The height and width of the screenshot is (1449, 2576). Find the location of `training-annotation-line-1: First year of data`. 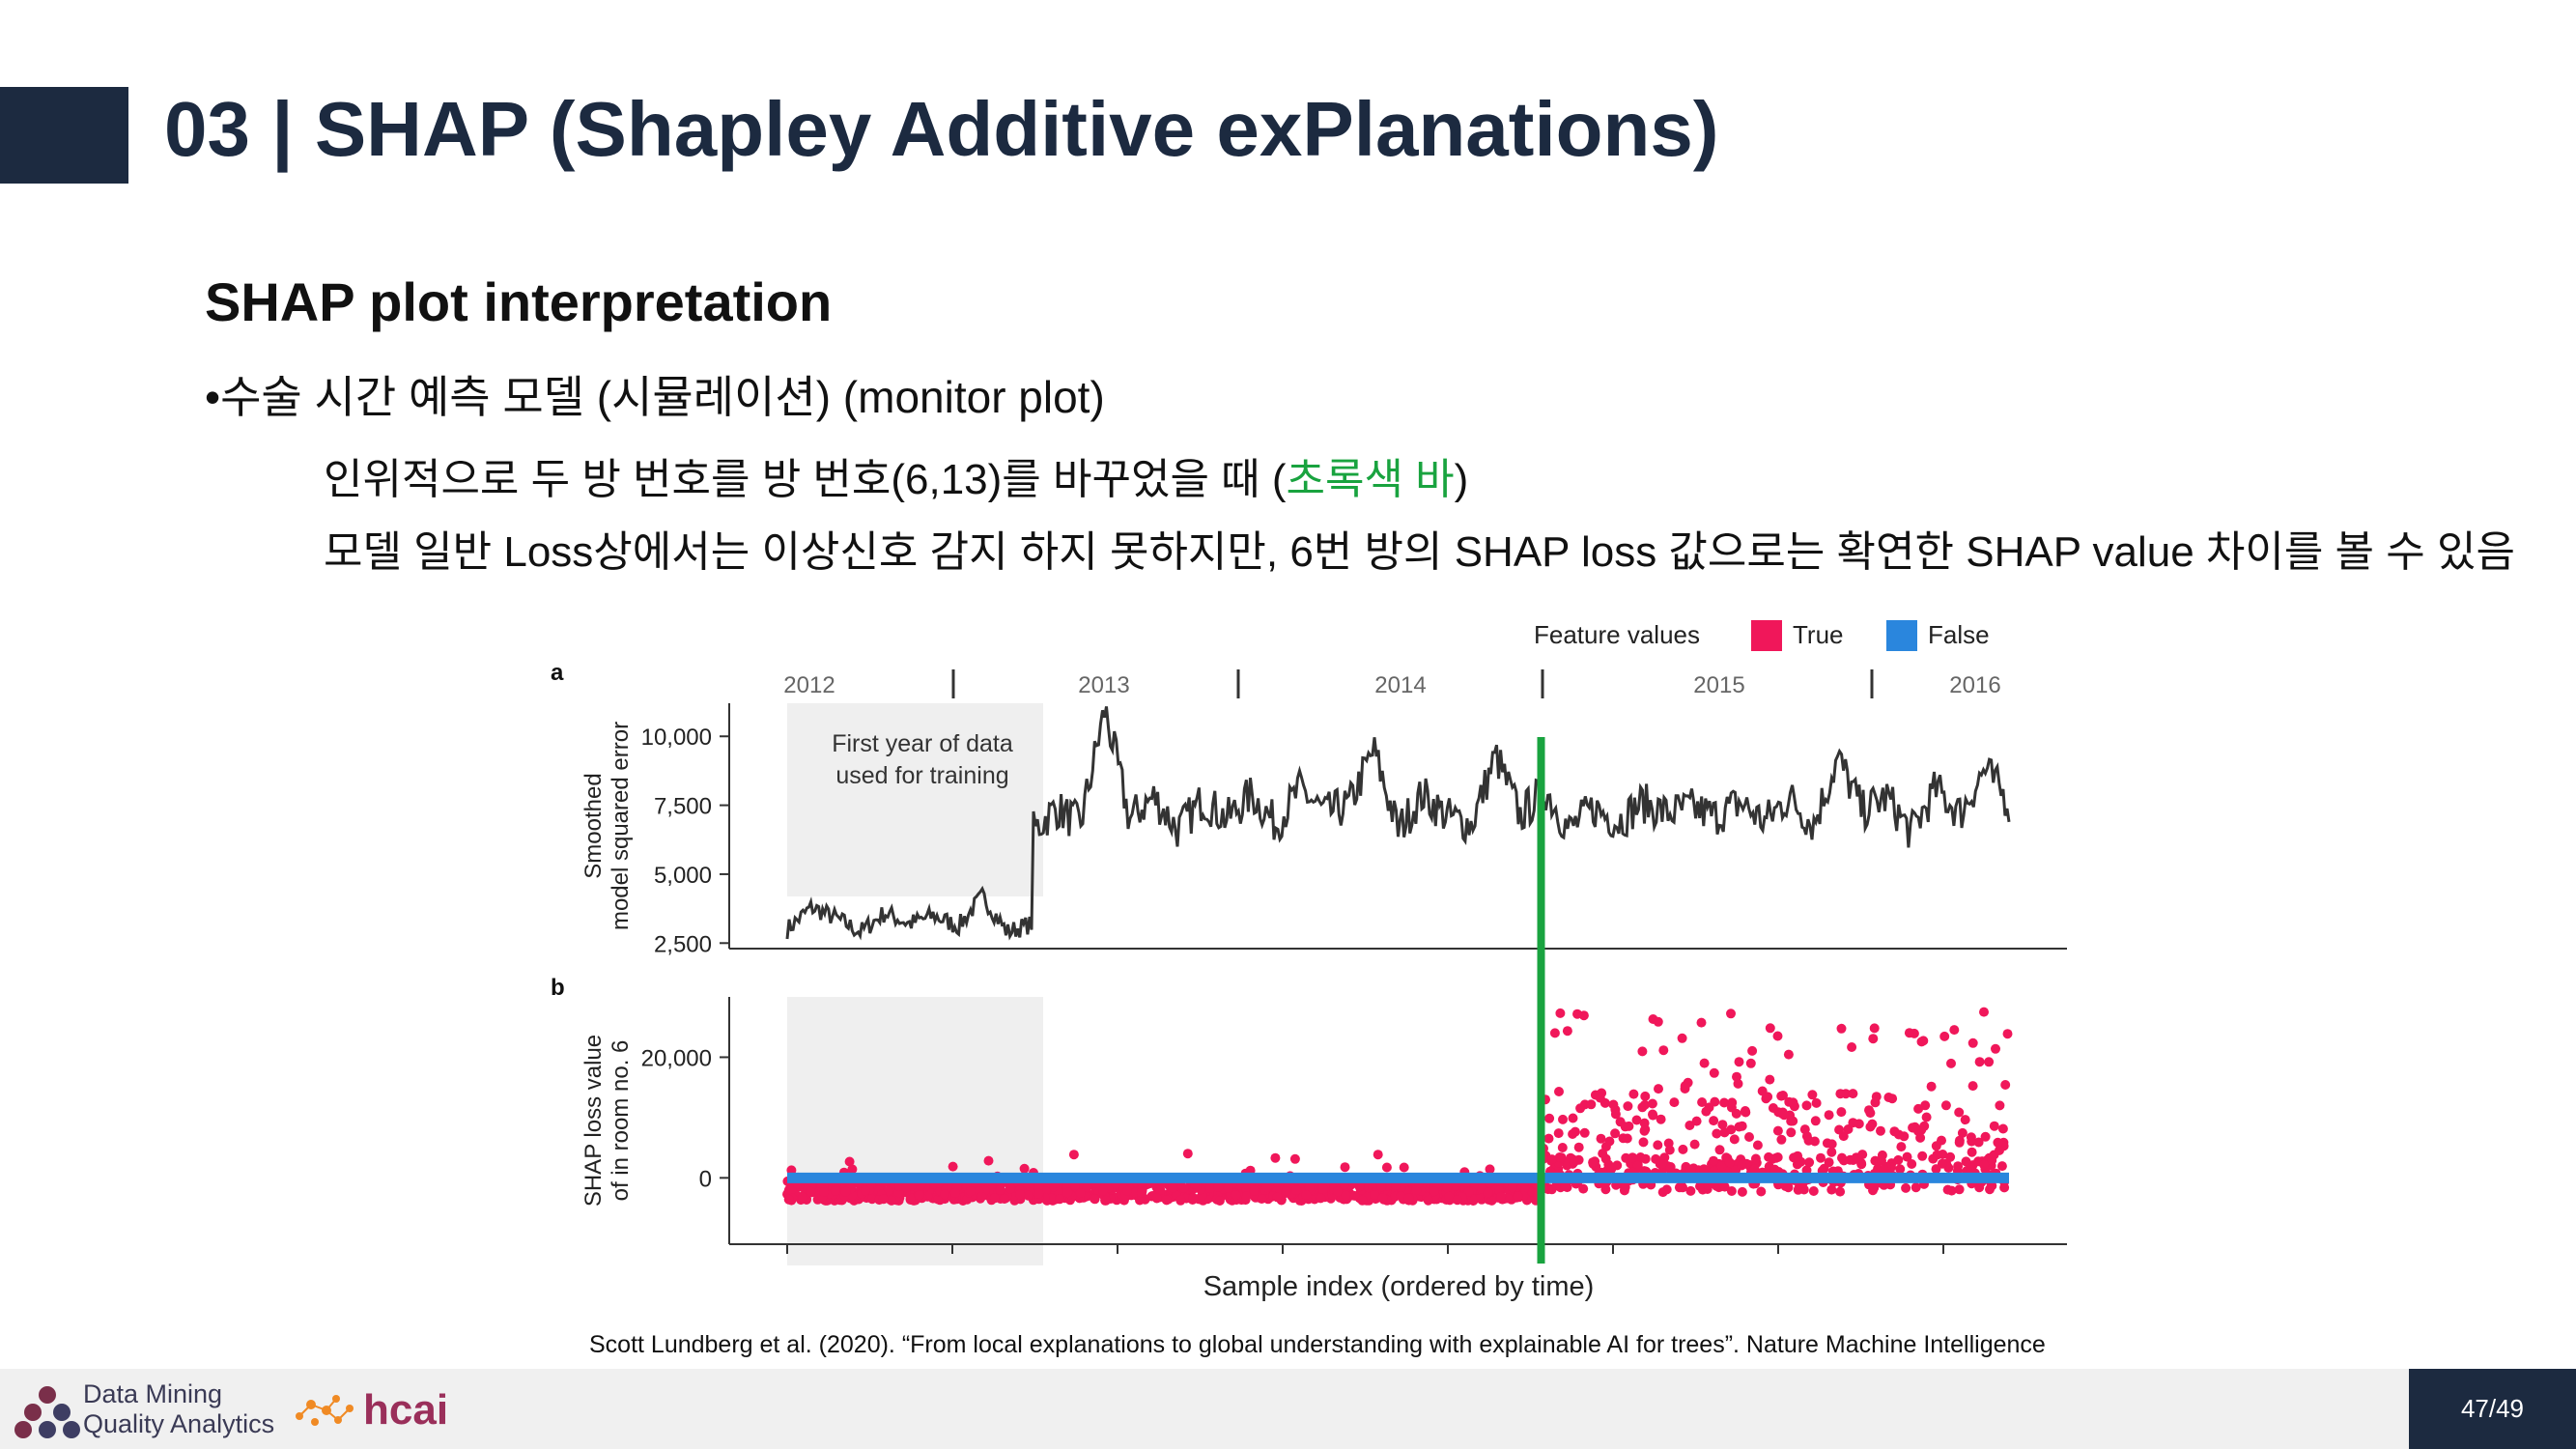

training-annotation-line-1: First year of data is located at coordinates (922, 743).